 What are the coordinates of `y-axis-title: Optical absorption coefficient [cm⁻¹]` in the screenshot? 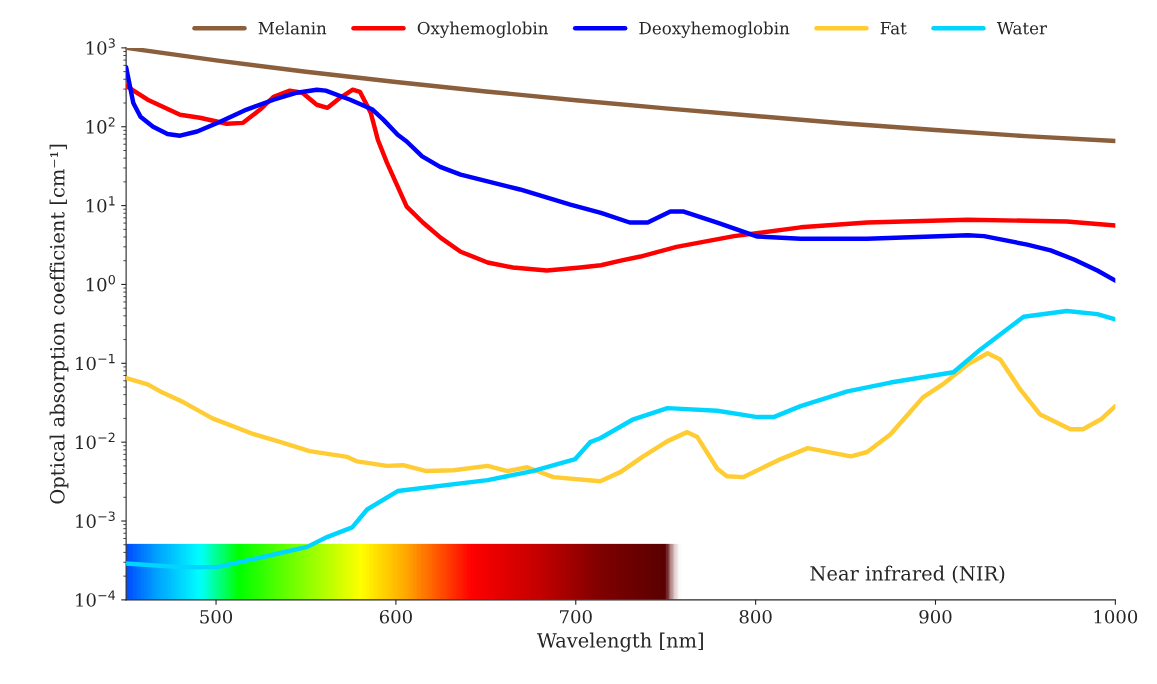 It's located at (59, 324).